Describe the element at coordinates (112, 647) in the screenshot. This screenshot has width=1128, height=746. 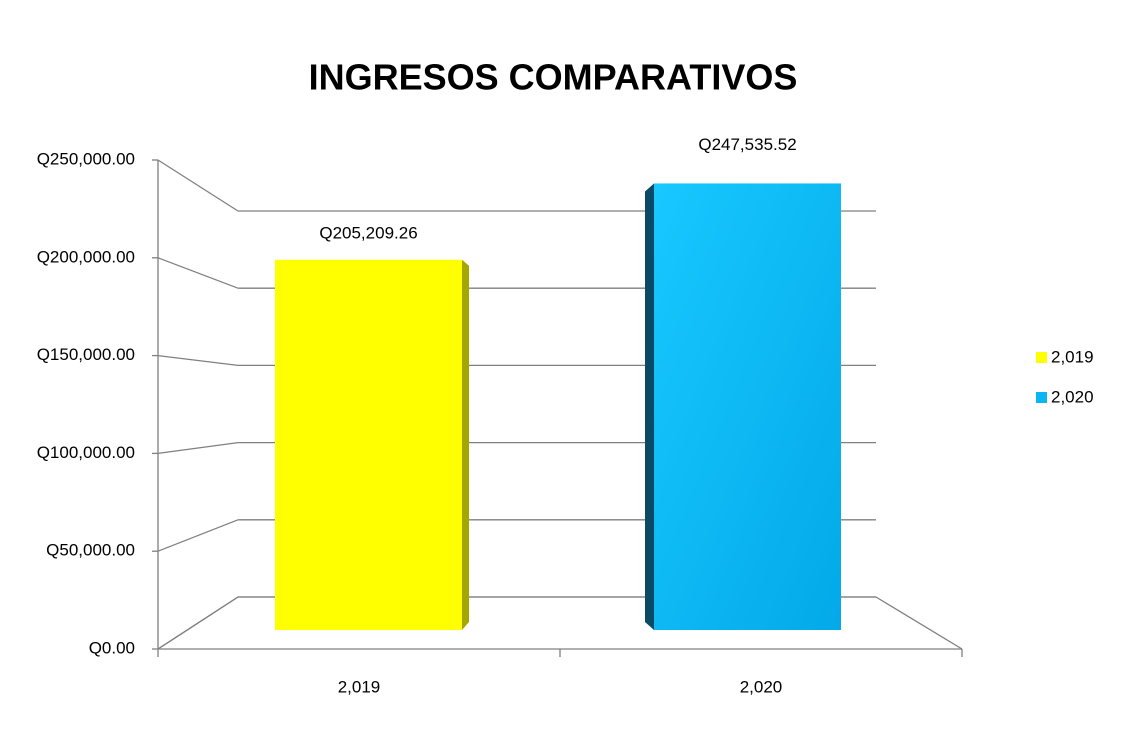
I see `y-tick-label: Q0.00` at that location.